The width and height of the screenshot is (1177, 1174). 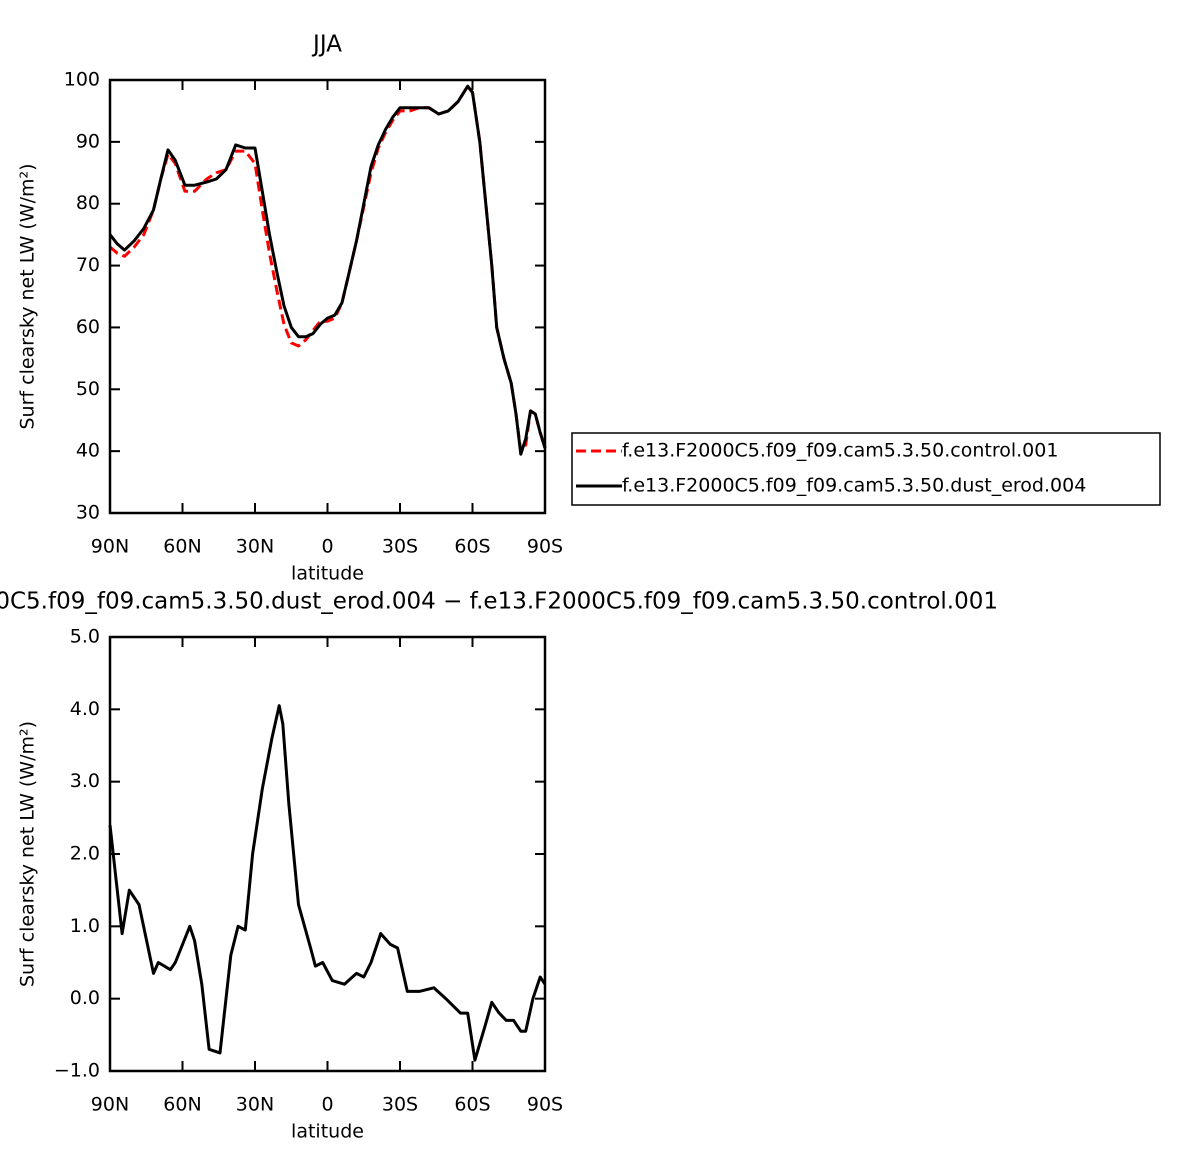 I want to click on y-tick-label: 1.0, so click(x=85, y=926).